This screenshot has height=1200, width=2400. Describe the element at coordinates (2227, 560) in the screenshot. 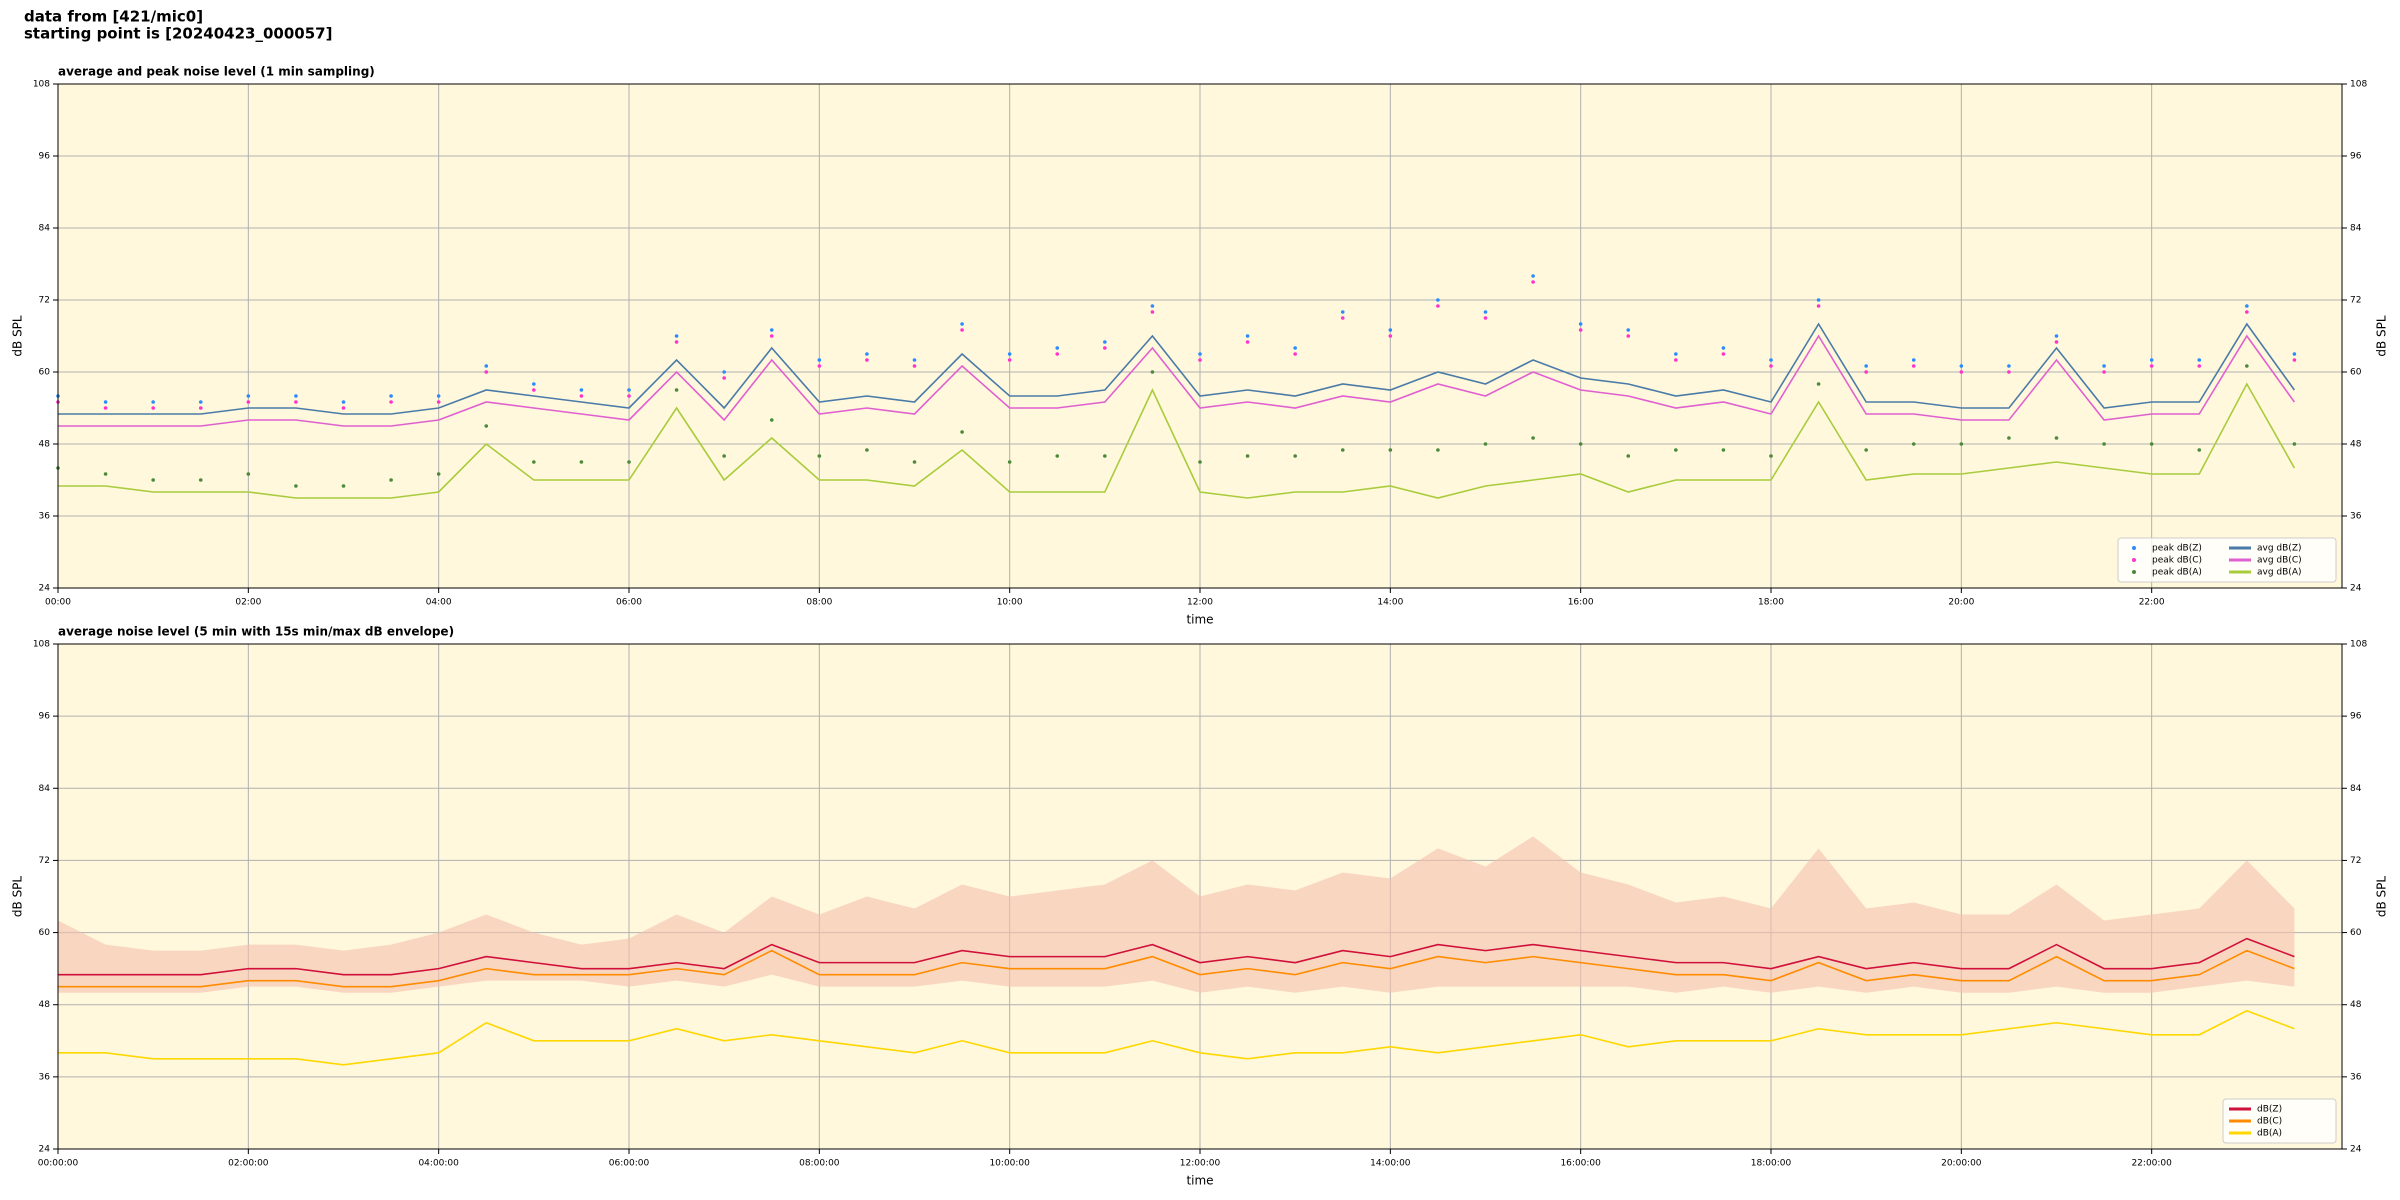

I see `legend-box` at that location.